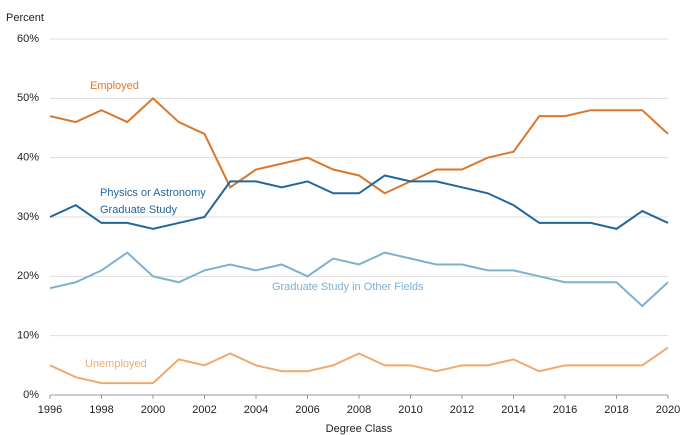 Image resolution: width=681 pixels, height=435 pixels. Describe the element at coordinates (616, 410) in the screenshot. I see `x-tick-label: 2018` at that location.